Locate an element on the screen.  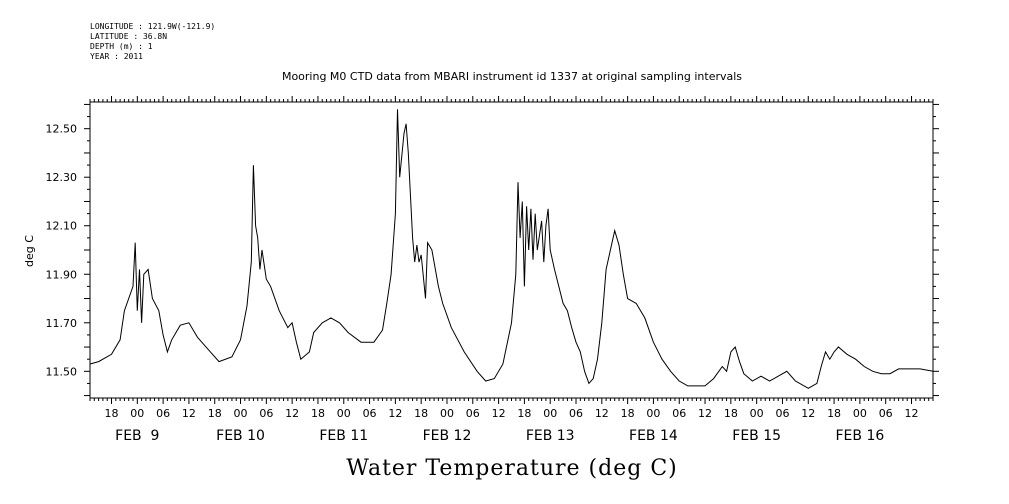
date-label: FEB 13 is located at coordinates (550, 436).